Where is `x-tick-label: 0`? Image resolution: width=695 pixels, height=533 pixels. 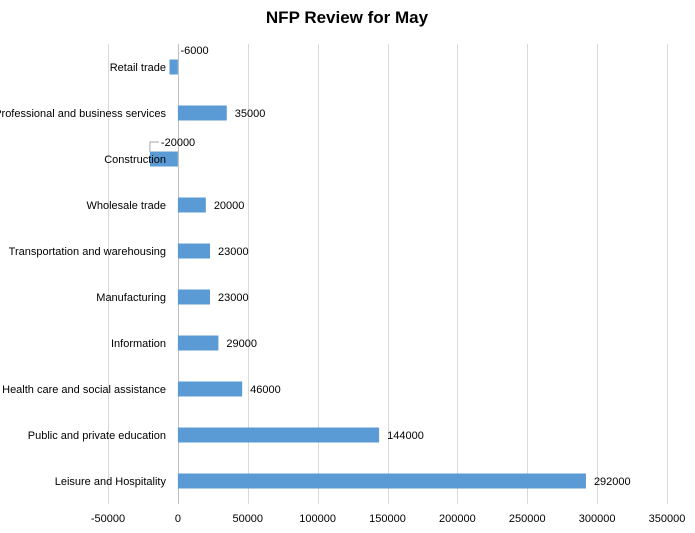
x-tick-label: 0 is located at coordinates (178, 519).